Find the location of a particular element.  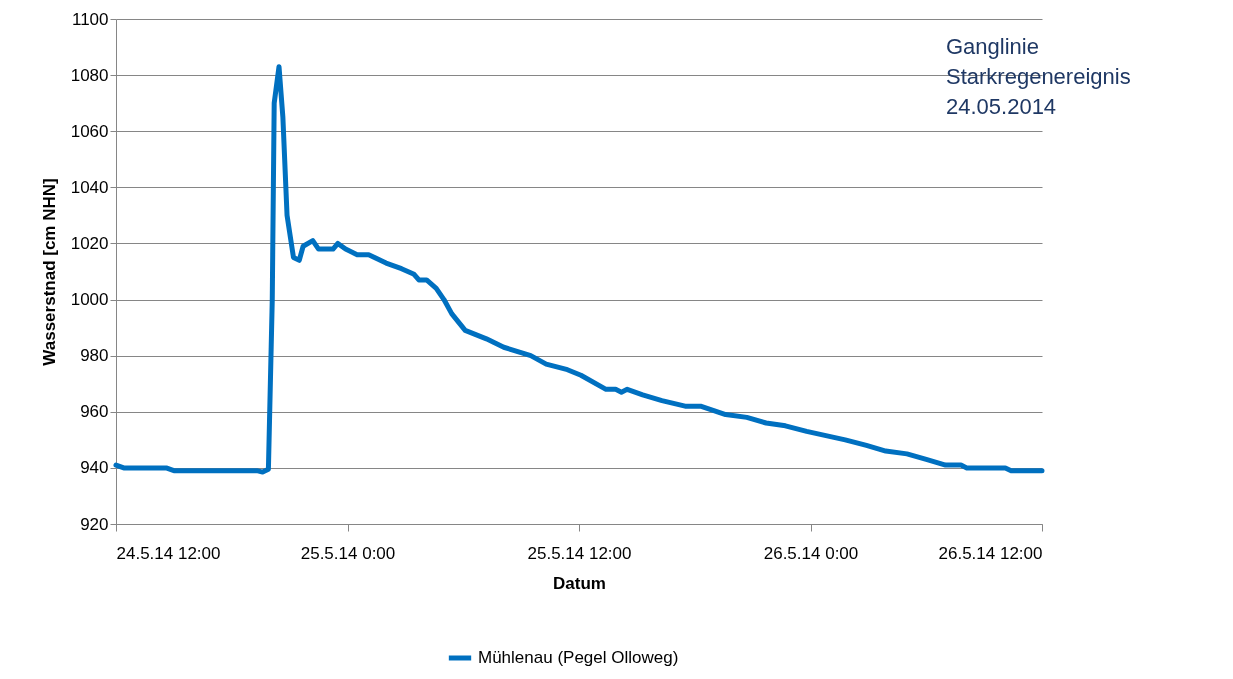

y-tick-label: 960 is located at coordinates (94, 412).